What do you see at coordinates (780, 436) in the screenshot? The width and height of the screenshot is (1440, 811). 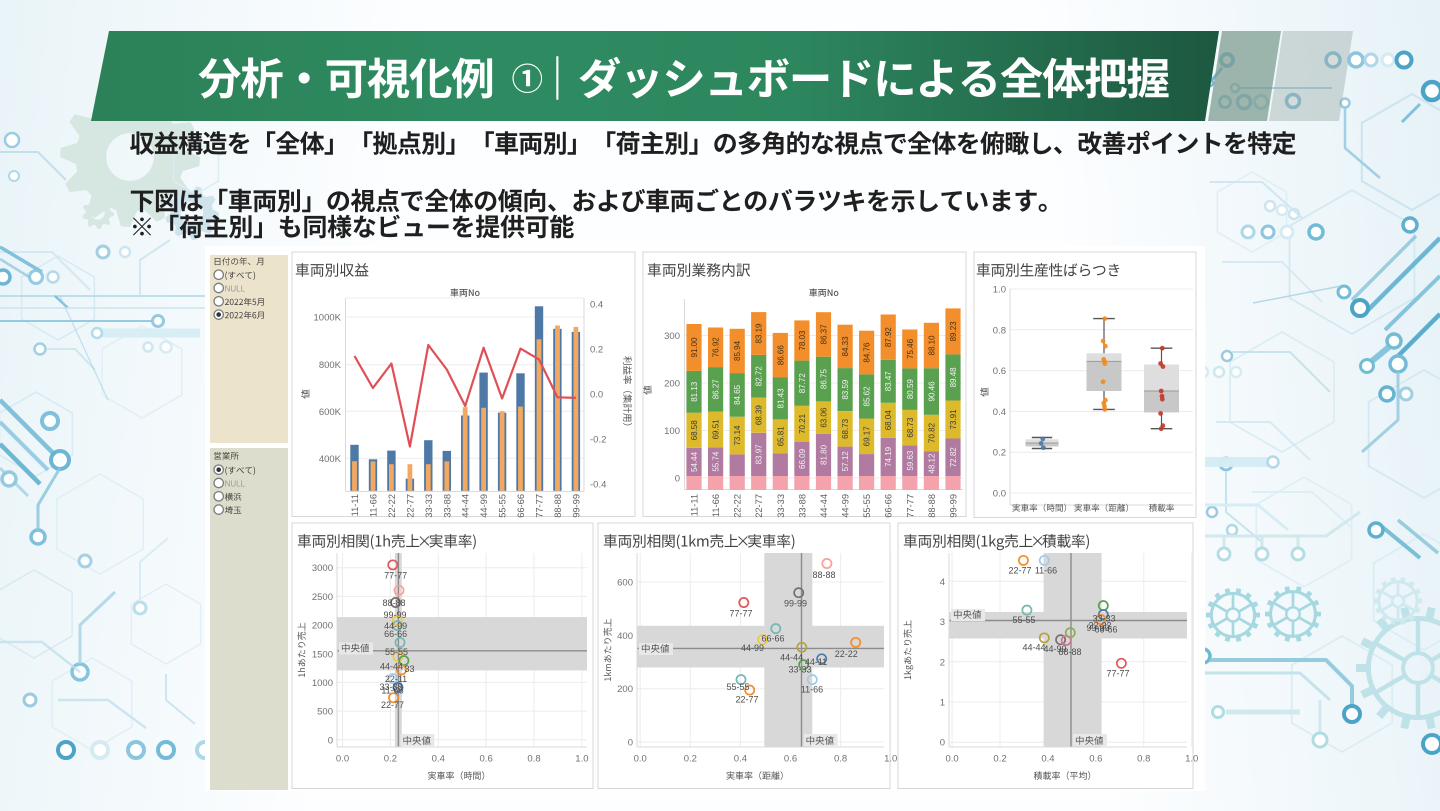 I see `svg-text: 65.81` at bounding box center [780, 436].